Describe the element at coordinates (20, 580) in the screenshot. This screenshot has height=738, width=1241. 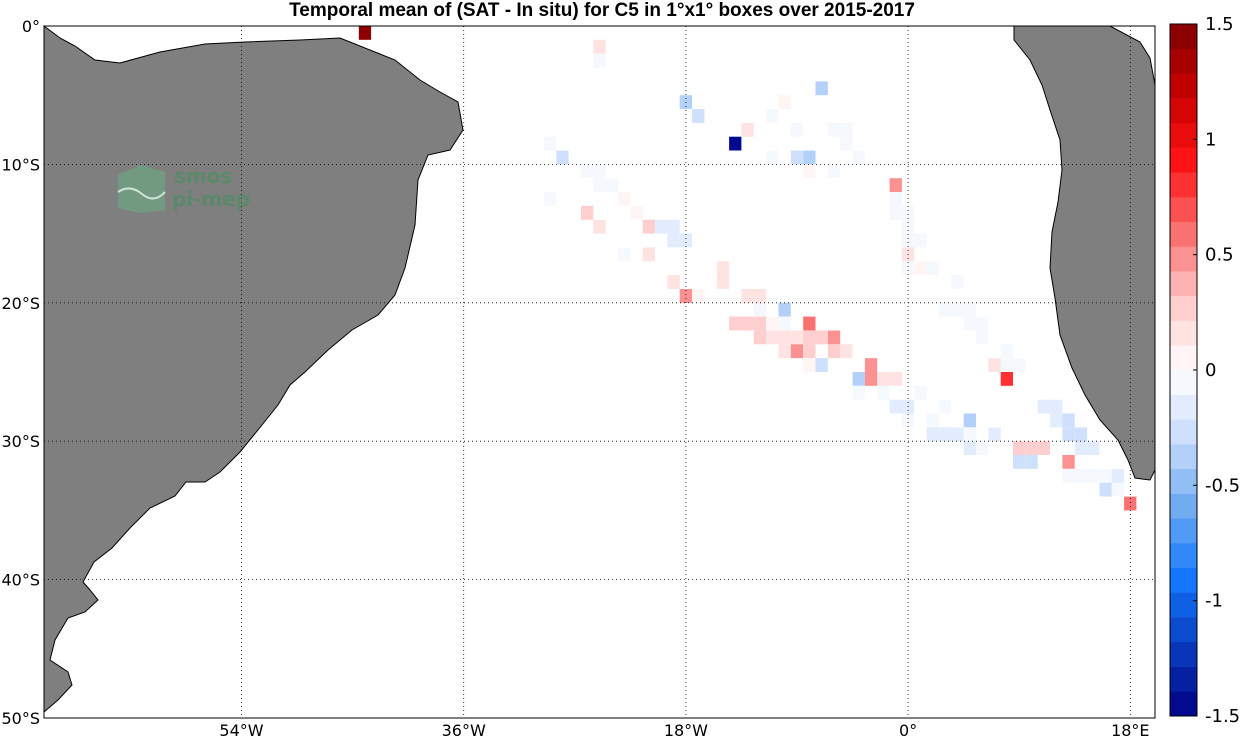
I see `lat-tick-label: 40°S` at that location.